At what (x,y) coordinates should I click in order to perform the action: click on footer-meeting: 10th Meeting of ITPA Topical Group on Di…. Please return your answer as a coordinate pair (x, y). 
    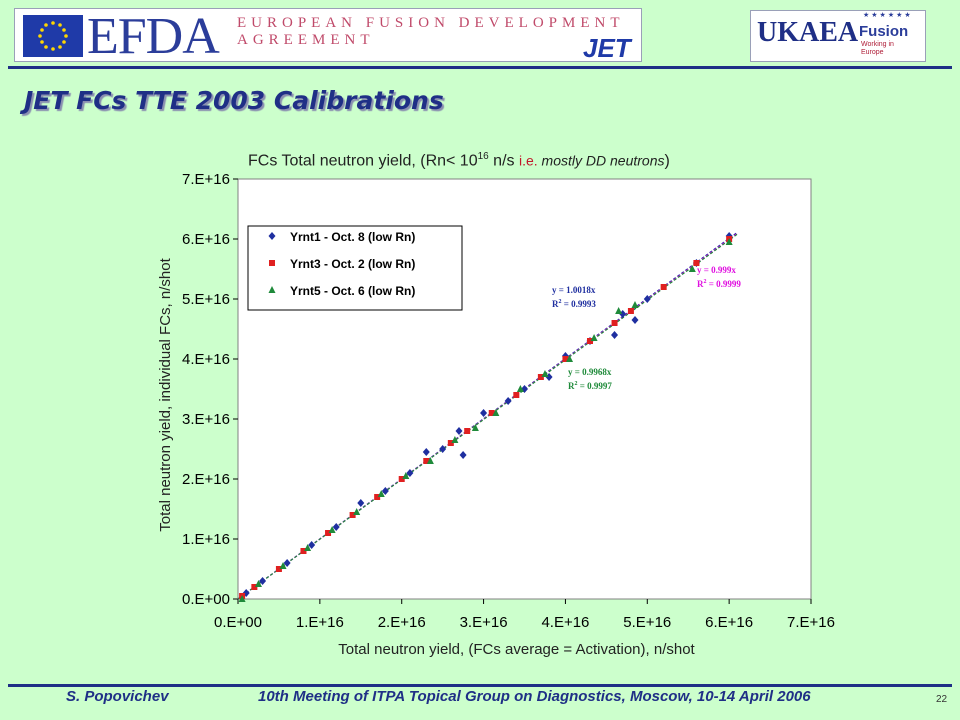
    Looking at the image, I should click on (534, 696).